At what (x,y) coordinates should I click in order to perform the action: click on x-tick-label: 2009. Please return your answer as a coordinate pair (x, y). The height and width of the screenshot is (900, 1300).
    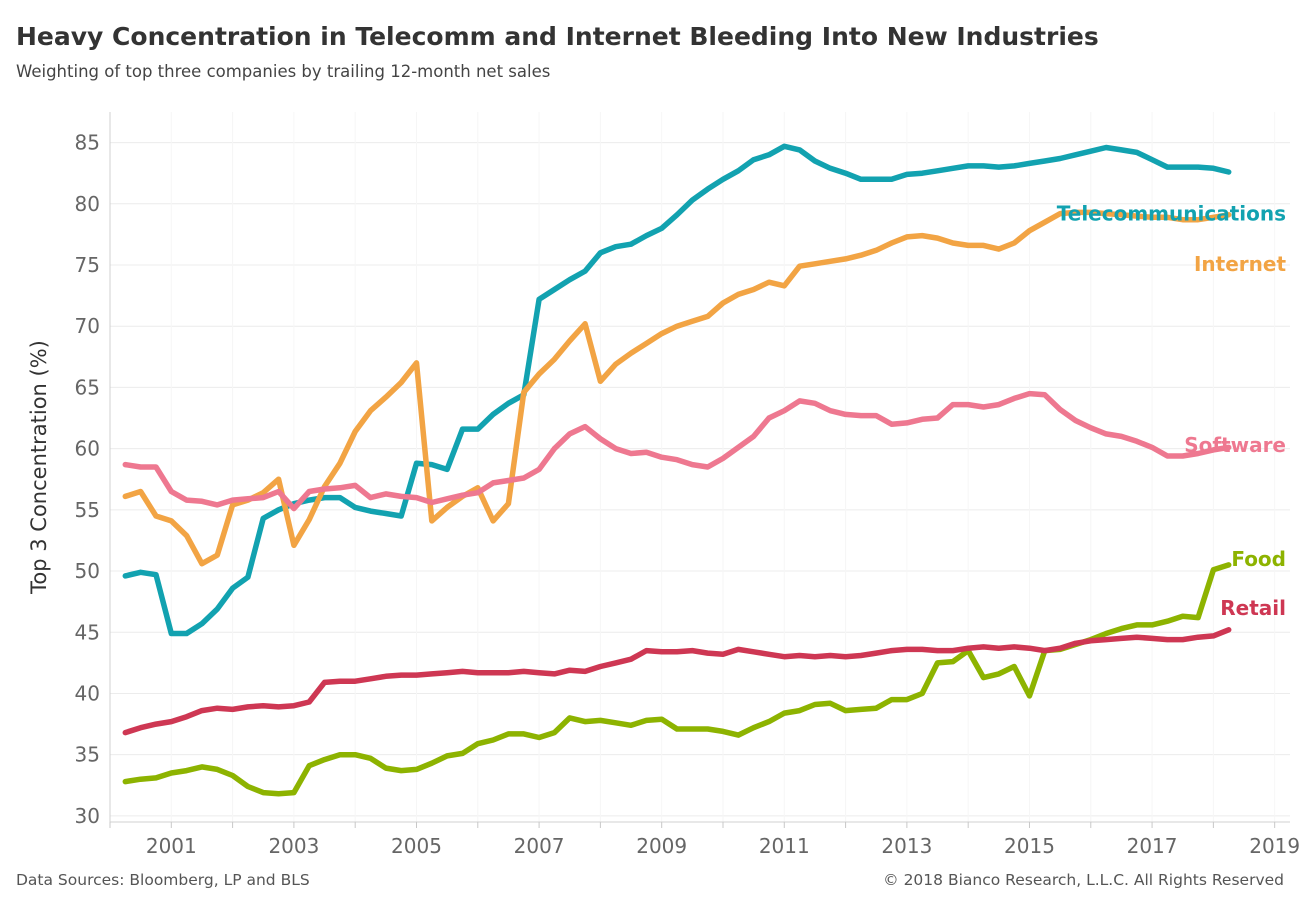
    Looking at the image, I should click on (661, 846).